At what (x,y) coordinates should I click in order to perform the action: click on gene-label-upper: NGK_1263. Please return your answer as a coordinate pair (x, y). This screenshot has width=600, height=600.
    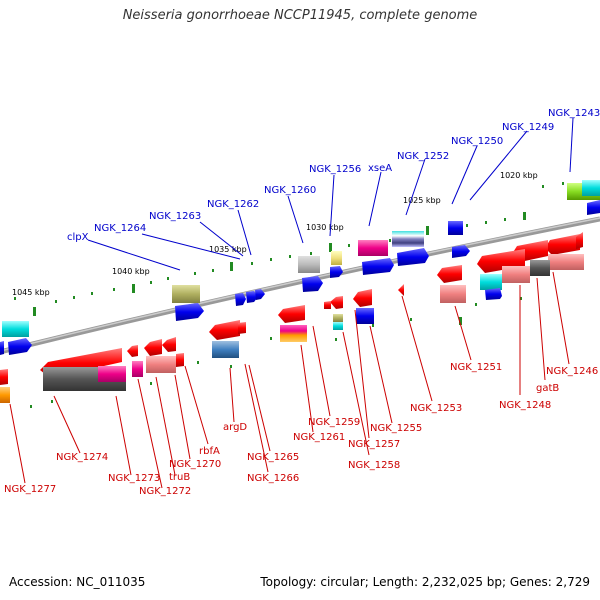
    Looking at the image, I should click on (175, 216).